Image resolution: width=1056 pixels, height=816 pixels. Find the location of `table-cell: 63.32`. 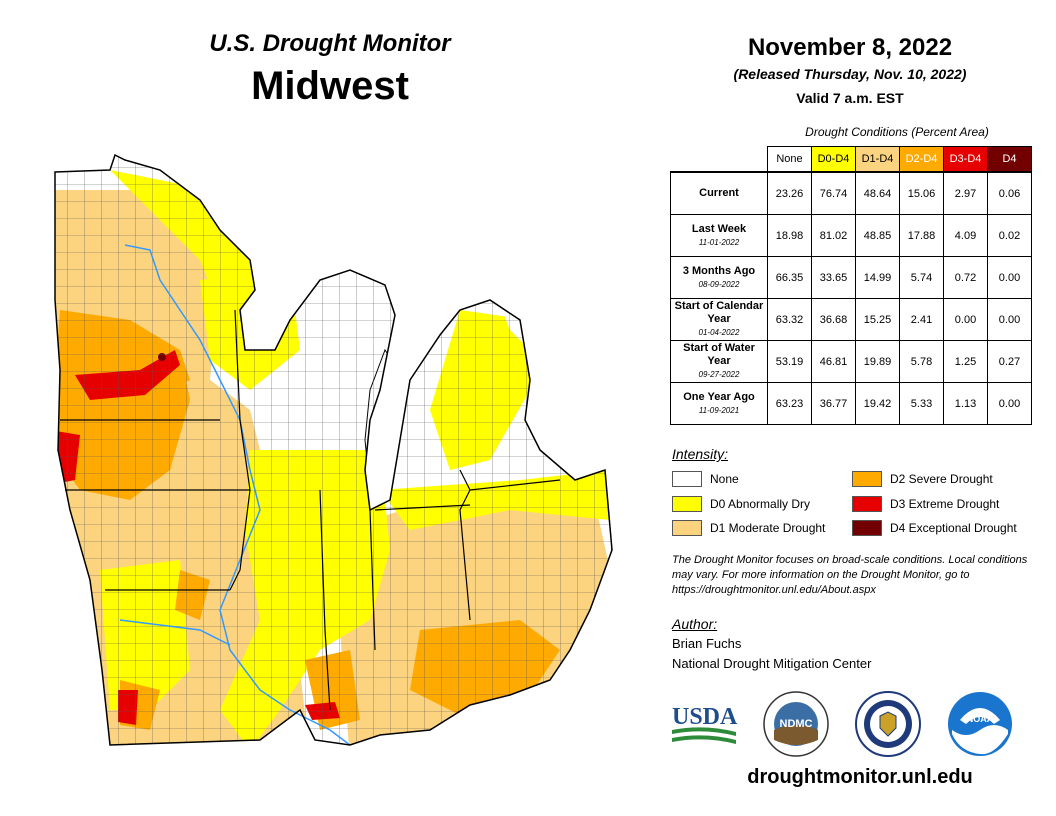

table-cell: 63.32 is located at coordinates (789, 319).